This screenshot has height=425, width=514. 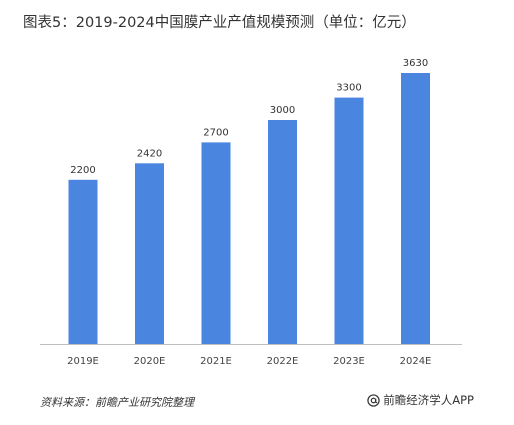 What do you see at coordinates (428, 400) in the screenshot?
I see `brand-name: 前瞻经济学人APP` at bounding box center [428, 400].